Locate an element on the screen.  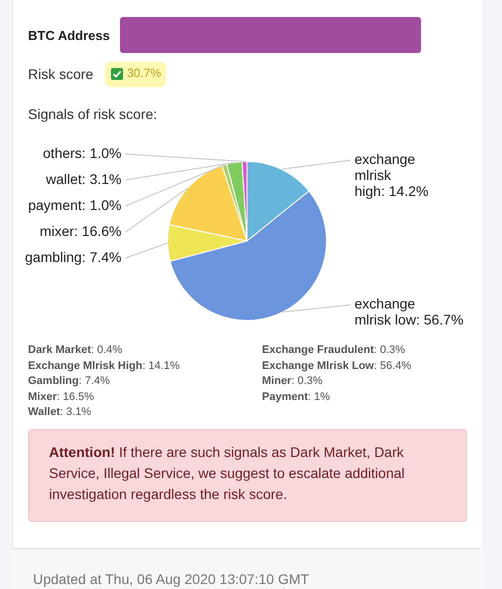
text: Risk score is located at coordinates (61, 74).